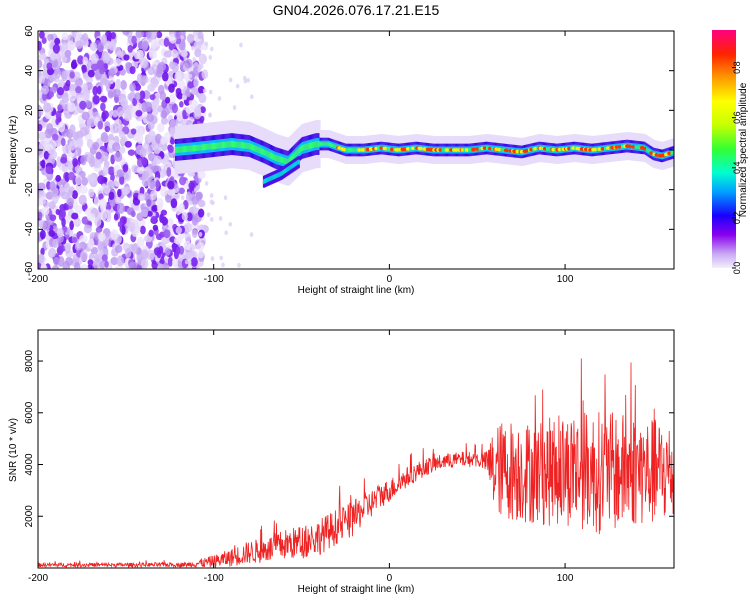 This screenshot has width=750, height=600. What do you see at coordinates (29, 71) in the screenshot?
I see `y-tick-label: 40` at bounding box center [29, 71].